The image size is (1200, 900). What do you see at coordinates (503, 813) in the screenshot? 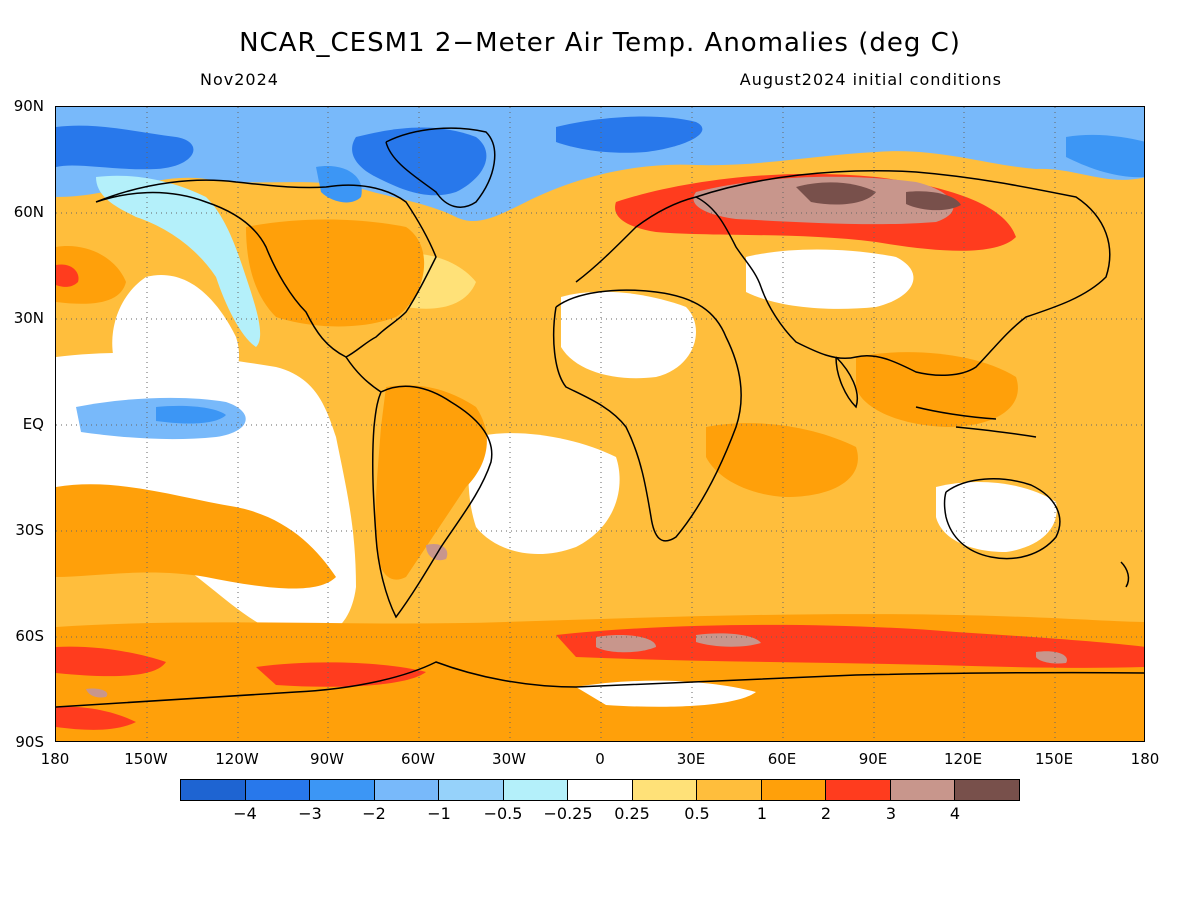
I see `colorbar-label: −0.5` at bounding box center [503, 813].